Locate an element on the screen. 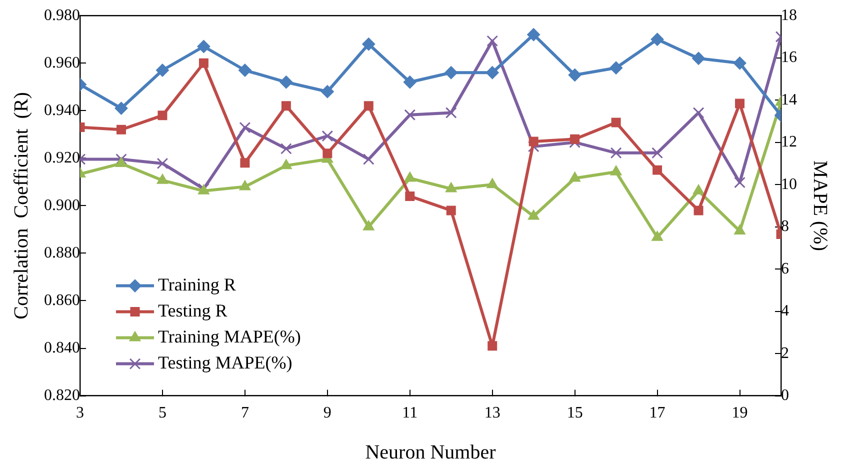 The height and width of the screenshot is (471, 849). y2-tick-label: 4 is located at coordinates (785, 311).